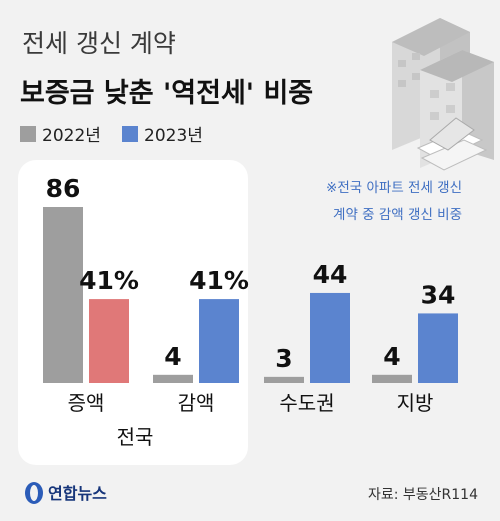 The width and height of the screenshot is (500, 521). Describe the element at coordinates (77, 493) in the screenshot. I see `logo-text: 연합뉴스` at that location.